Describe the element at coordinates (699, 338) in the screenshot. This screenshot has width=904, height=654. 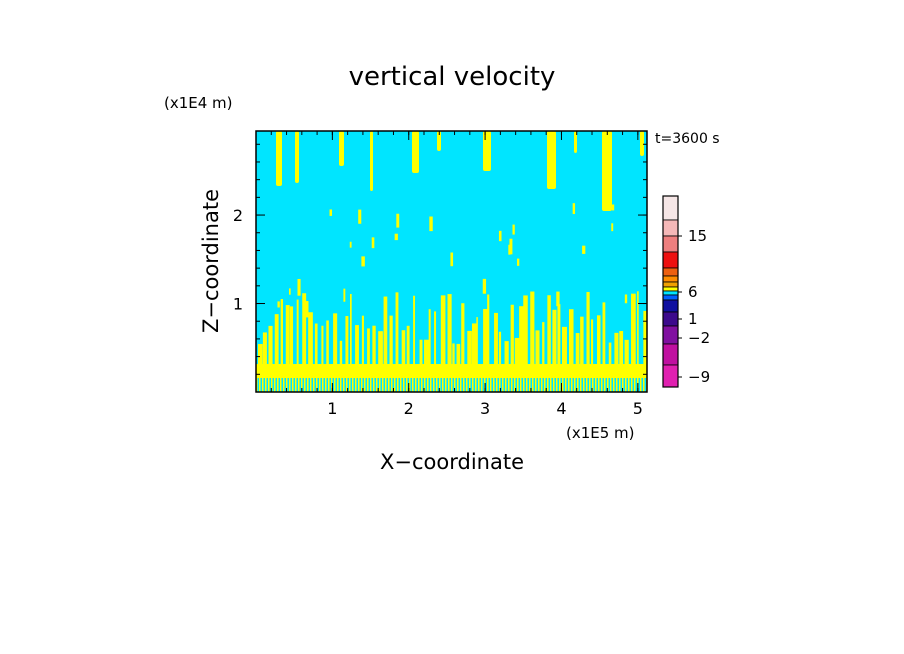
I see `colorbar-tick-label: −2` at that location.